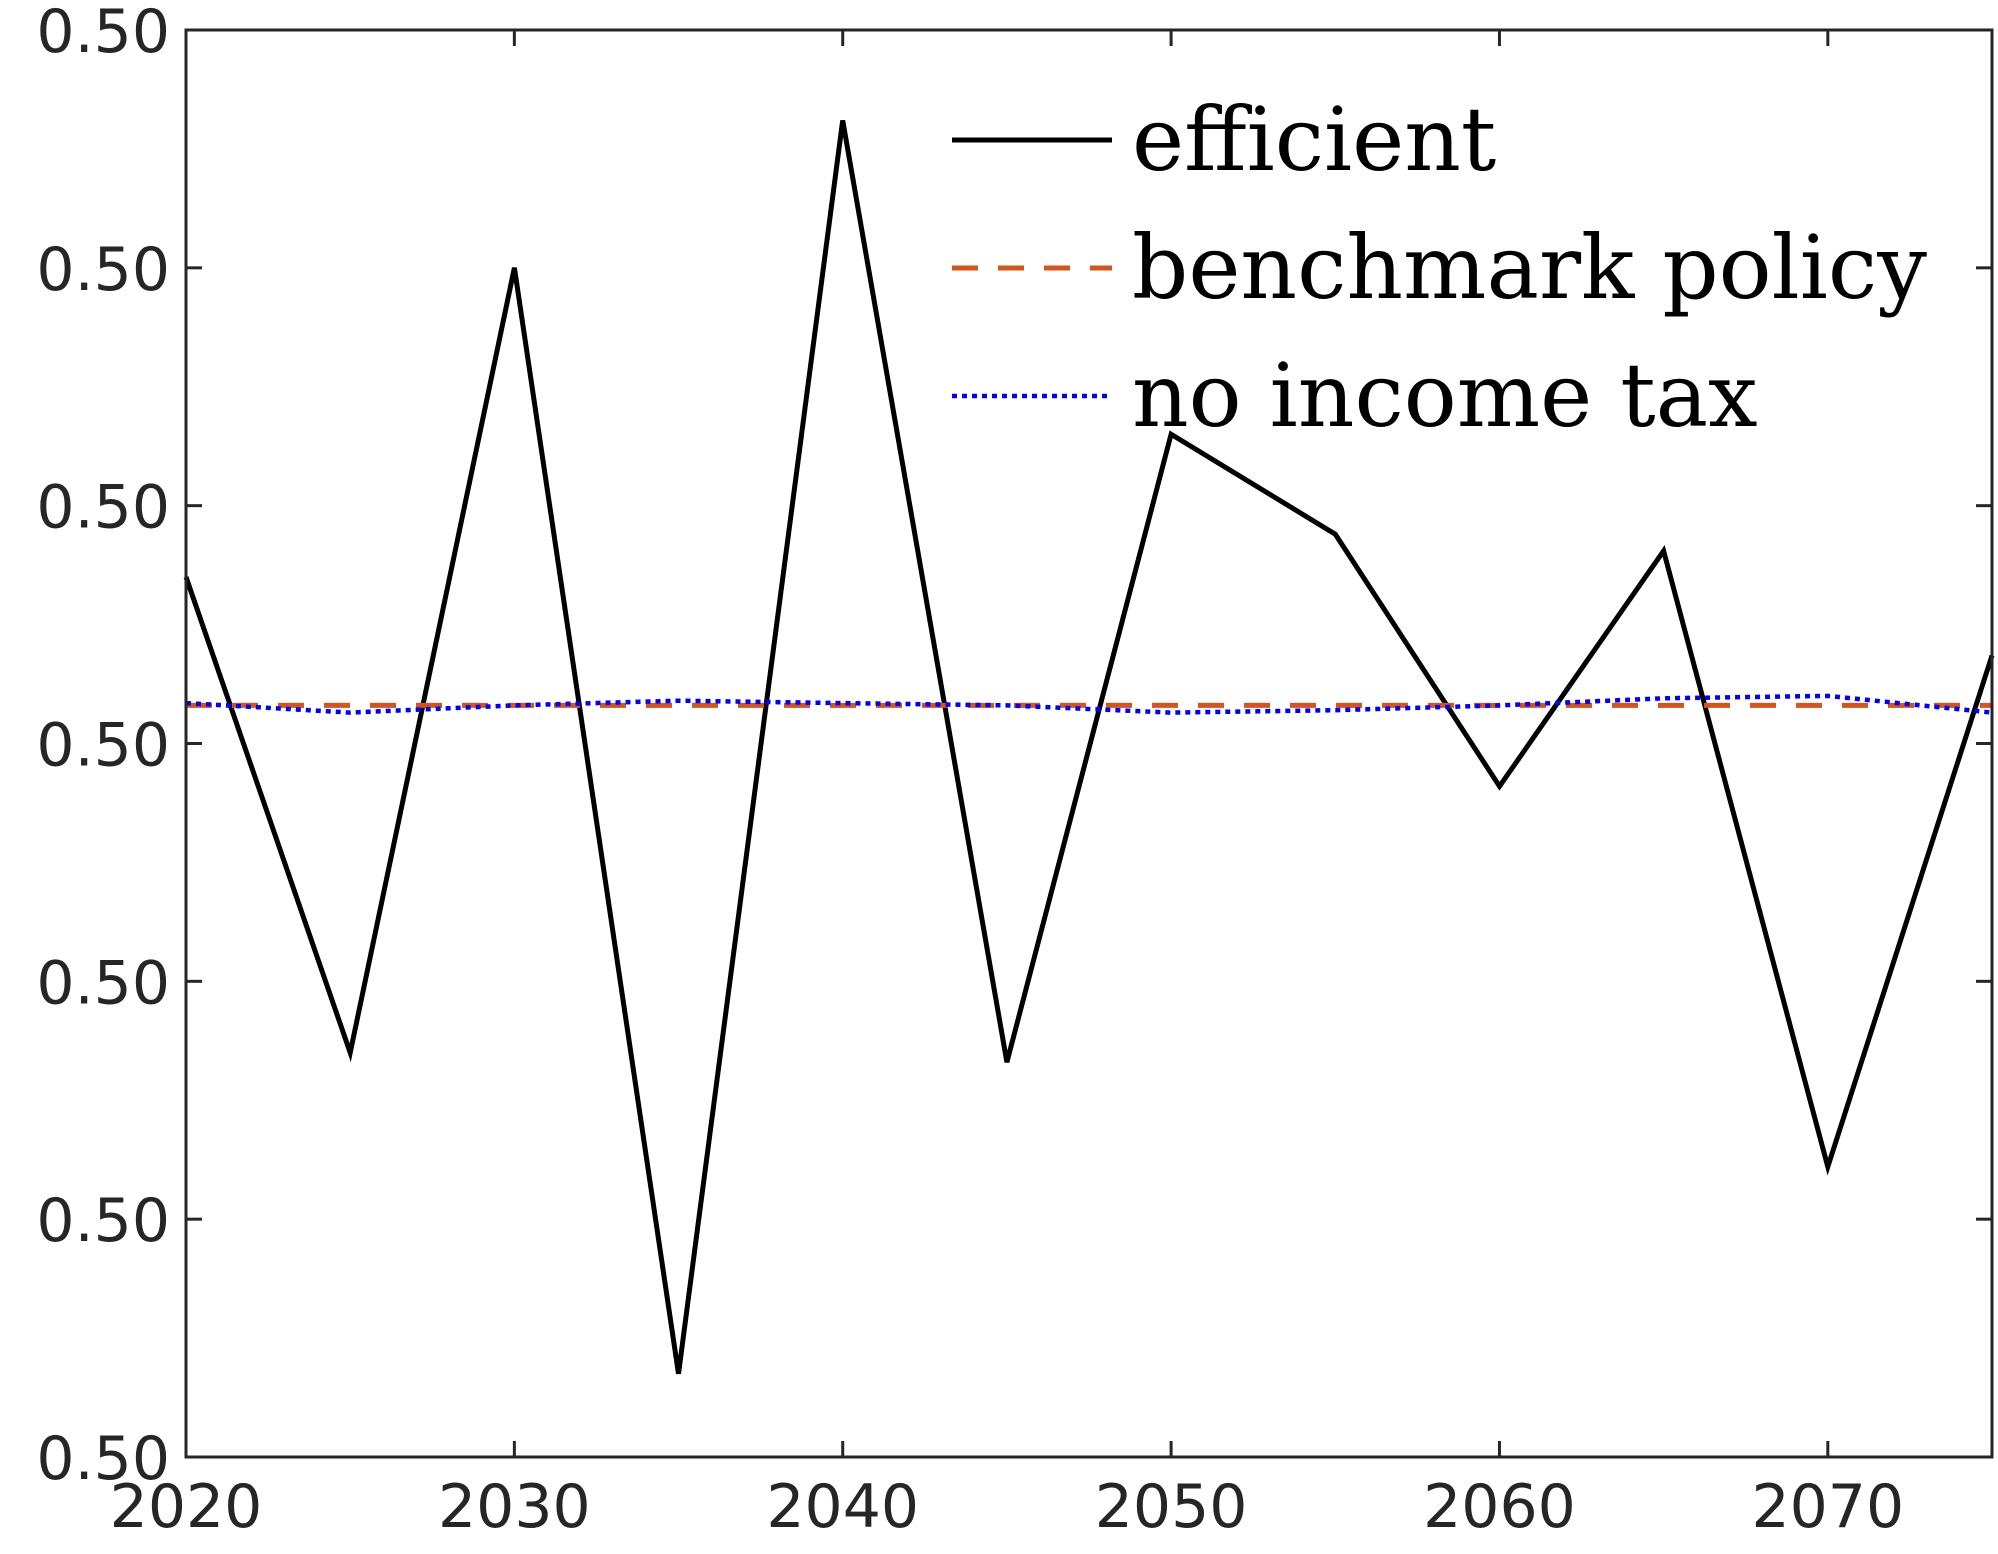 The height and width of the screenshot is (1554, 1998). I want to click on x-tick-label: 2020, so click(186, 1507).